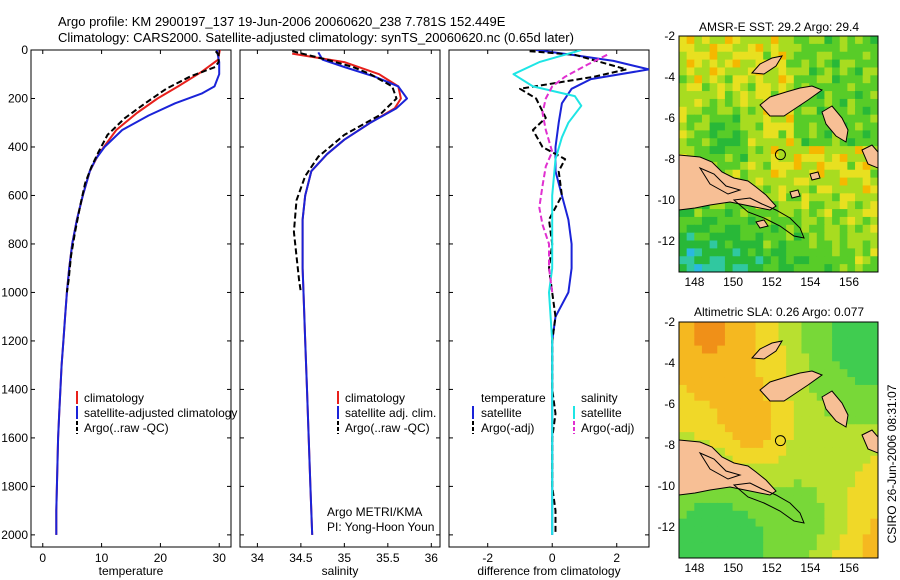  What do you see at coordinates (126, 428) in the screenshot?
I see `legend-label-argo: Argo(..raw -QC)` at bounding box center [126, 428].